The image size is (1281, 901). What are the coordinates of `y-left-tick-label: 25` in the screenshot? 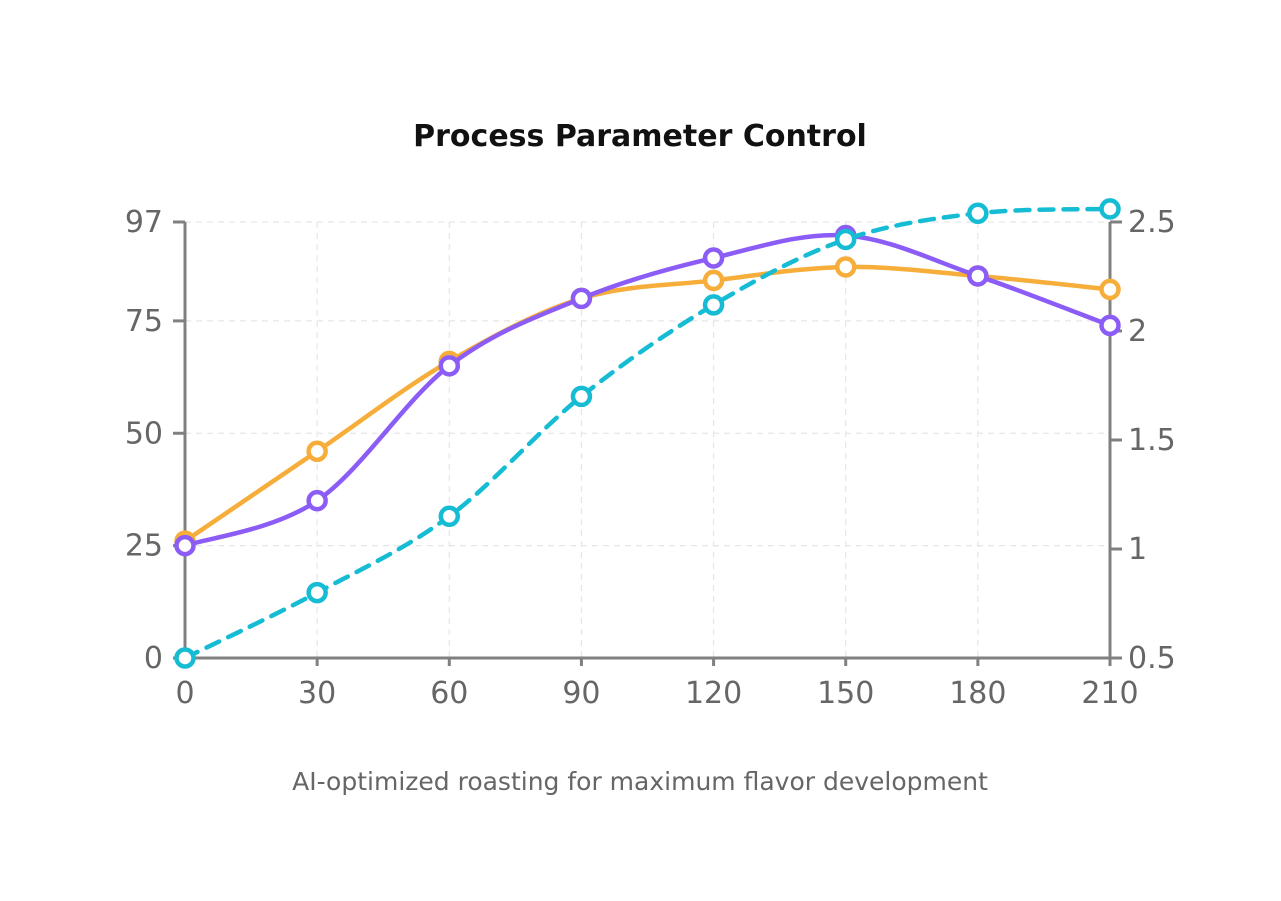 It's located at (144, 546).